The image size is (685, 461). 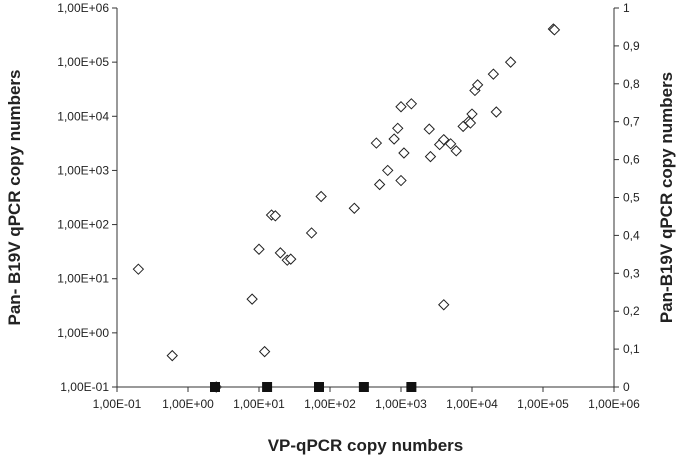 What do you see at coordinates (117, 404) in the screenshot?
I see `x-tick-label: 1,00E-01` at bounding box center [117, 404].